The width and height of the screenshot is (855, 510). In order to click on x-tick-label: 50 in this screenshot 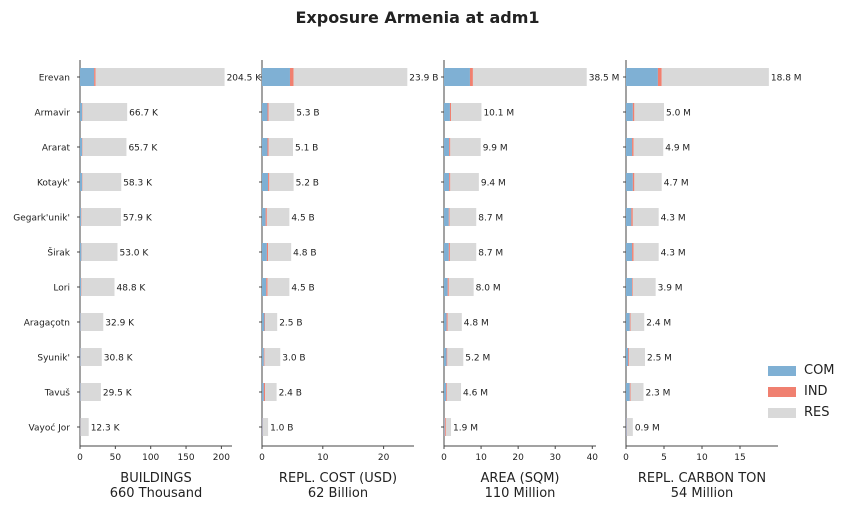, I will do `click(116, 458)`.